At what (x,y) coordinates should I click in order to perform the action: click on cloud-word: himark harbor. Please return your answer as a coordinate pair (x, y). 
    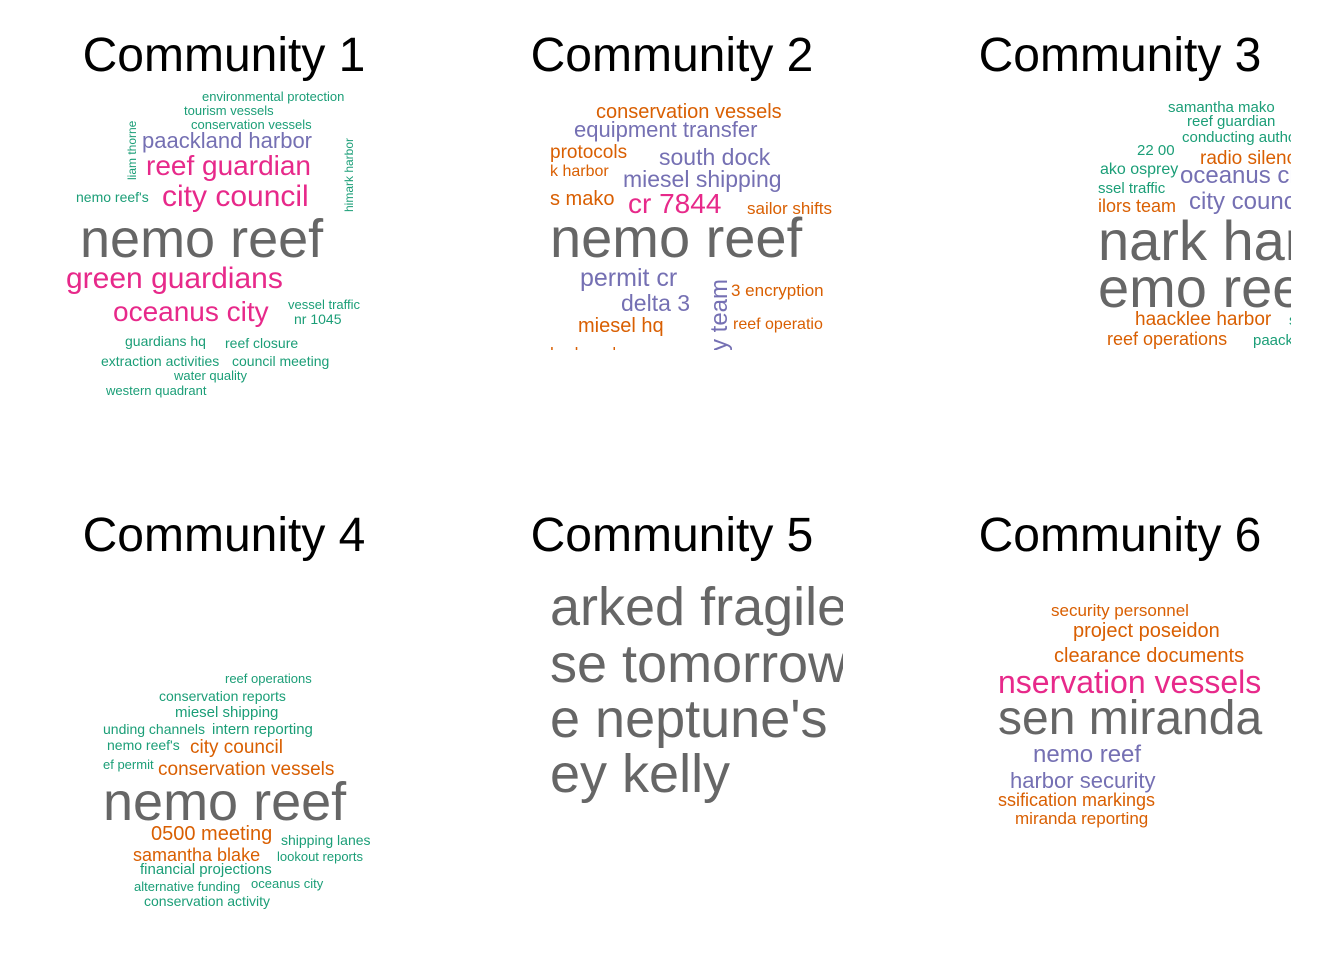
    Looking at the image, I should click on (349, 174).